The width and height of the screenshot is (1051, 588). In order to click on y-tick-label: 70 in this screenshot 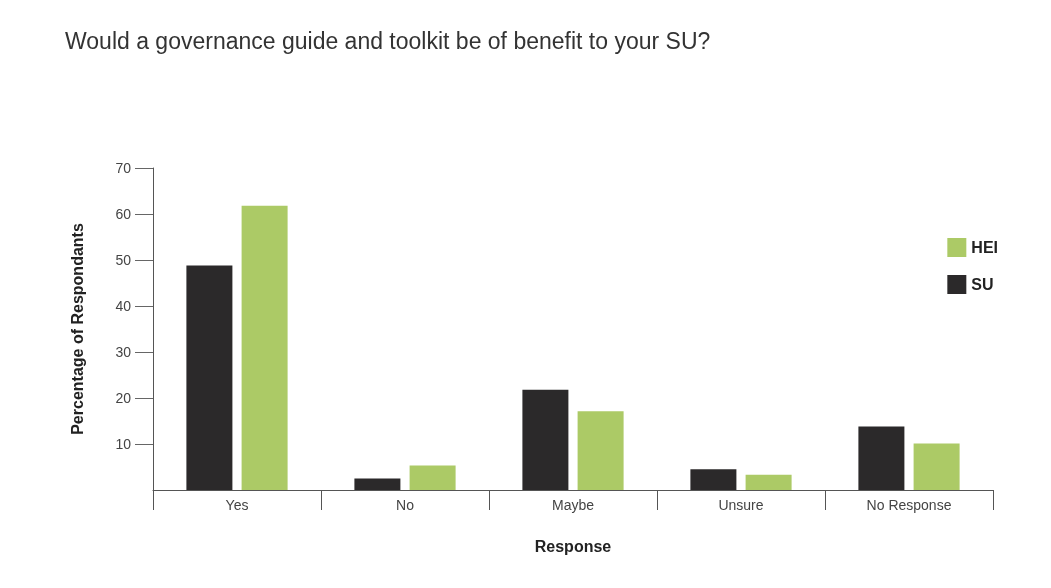, I will do `click(123, 168)`.